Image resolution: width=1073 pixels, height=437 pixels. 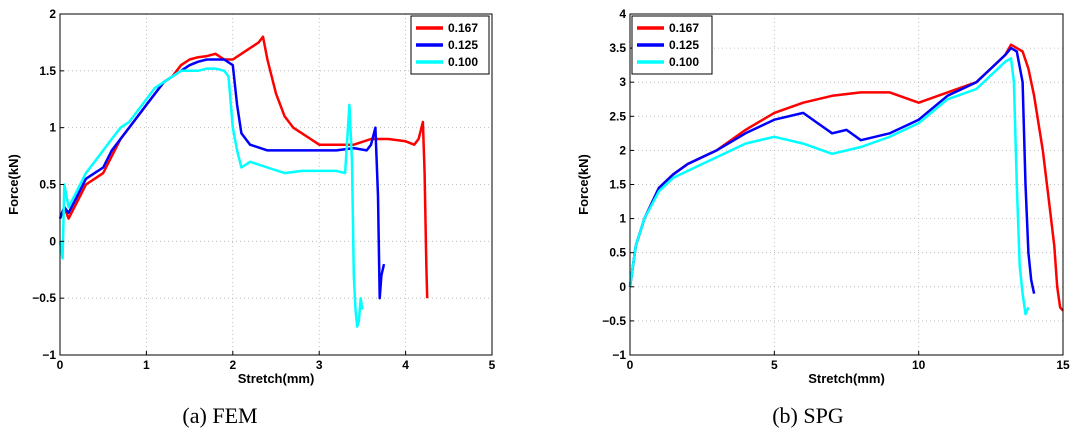 I want to click on figure-caption: (a) FEM, so click(x=219, y=415).